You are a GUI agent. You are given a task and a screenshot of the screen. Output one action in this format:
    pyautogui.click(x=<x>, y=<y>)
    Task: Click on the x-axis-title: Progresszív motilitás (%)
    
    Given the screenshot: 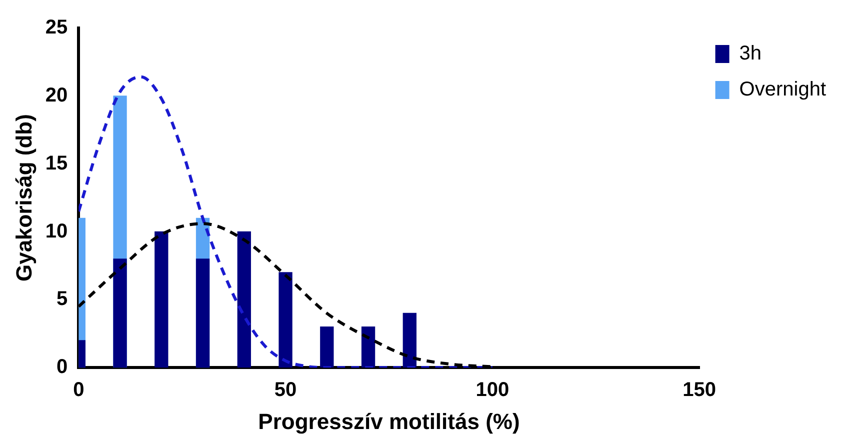 What is the action you would take?
    pyautogui.click(x=389, y=421)
    